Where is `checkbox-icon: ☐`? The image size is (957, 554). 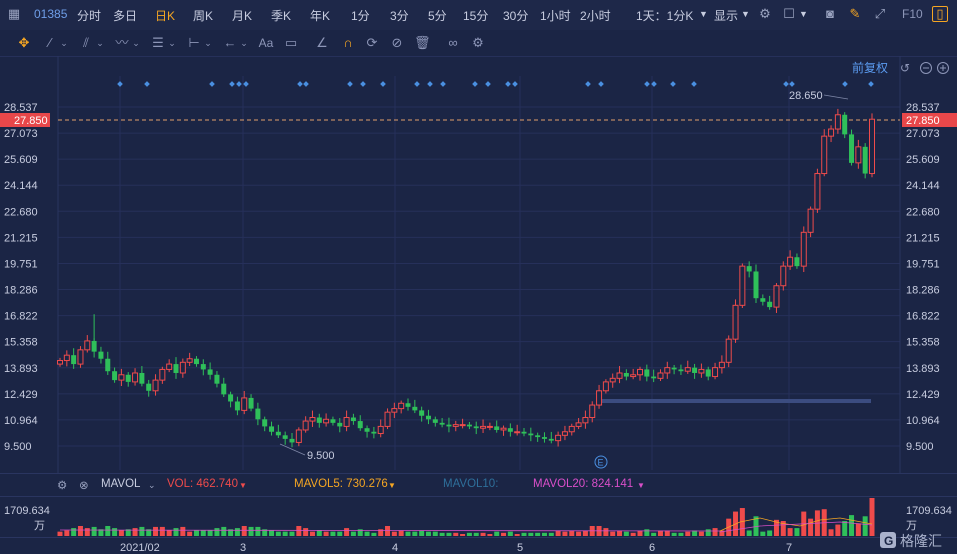 checkbox-icon: ☐ is located at coordinates (789, 13).